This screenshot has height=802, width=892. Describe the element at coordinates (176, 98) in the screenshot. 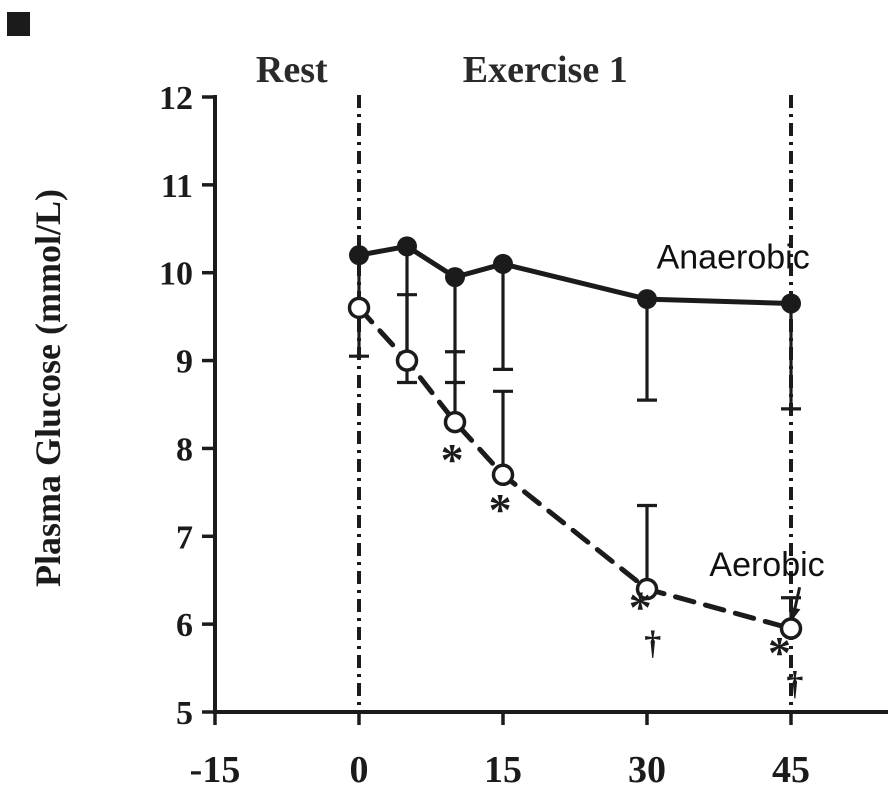

I see `y-tick-label: 12` at that location.